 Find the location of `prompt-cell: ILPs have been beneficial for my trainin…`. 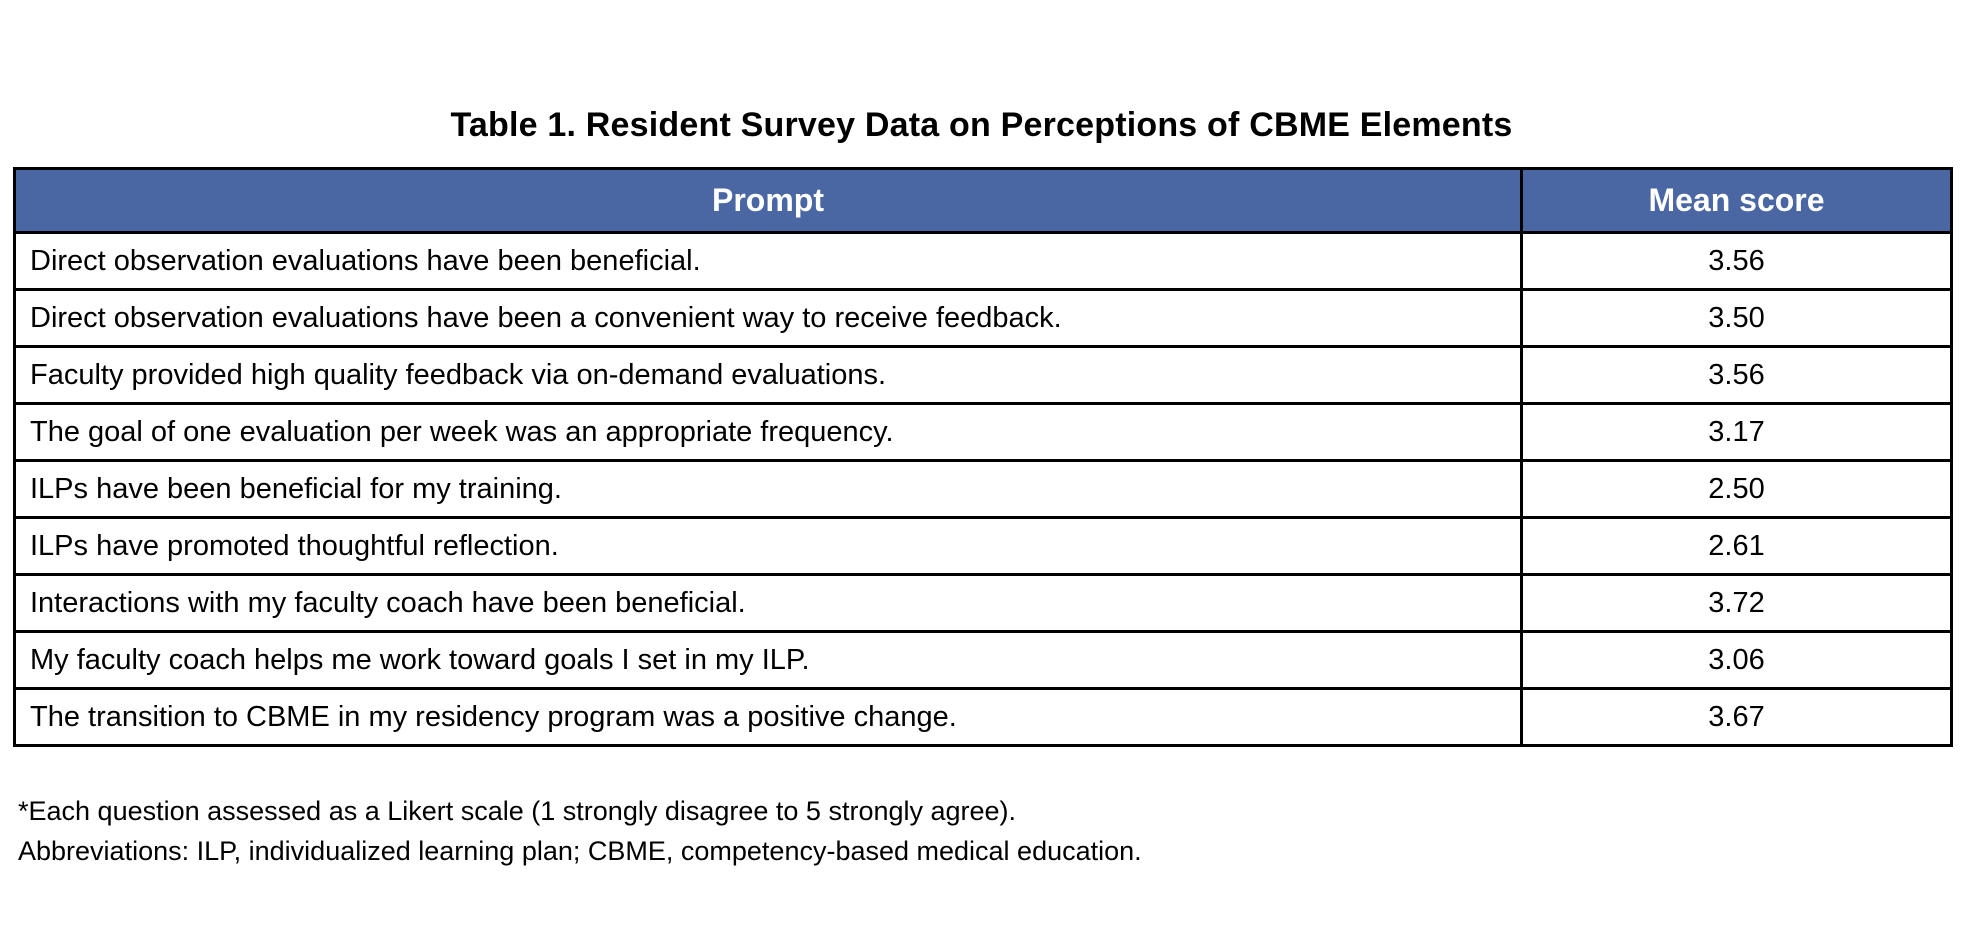

prompt-cell: ILPs have been beneficial for my trainin… is located at coordinates (768, 489).